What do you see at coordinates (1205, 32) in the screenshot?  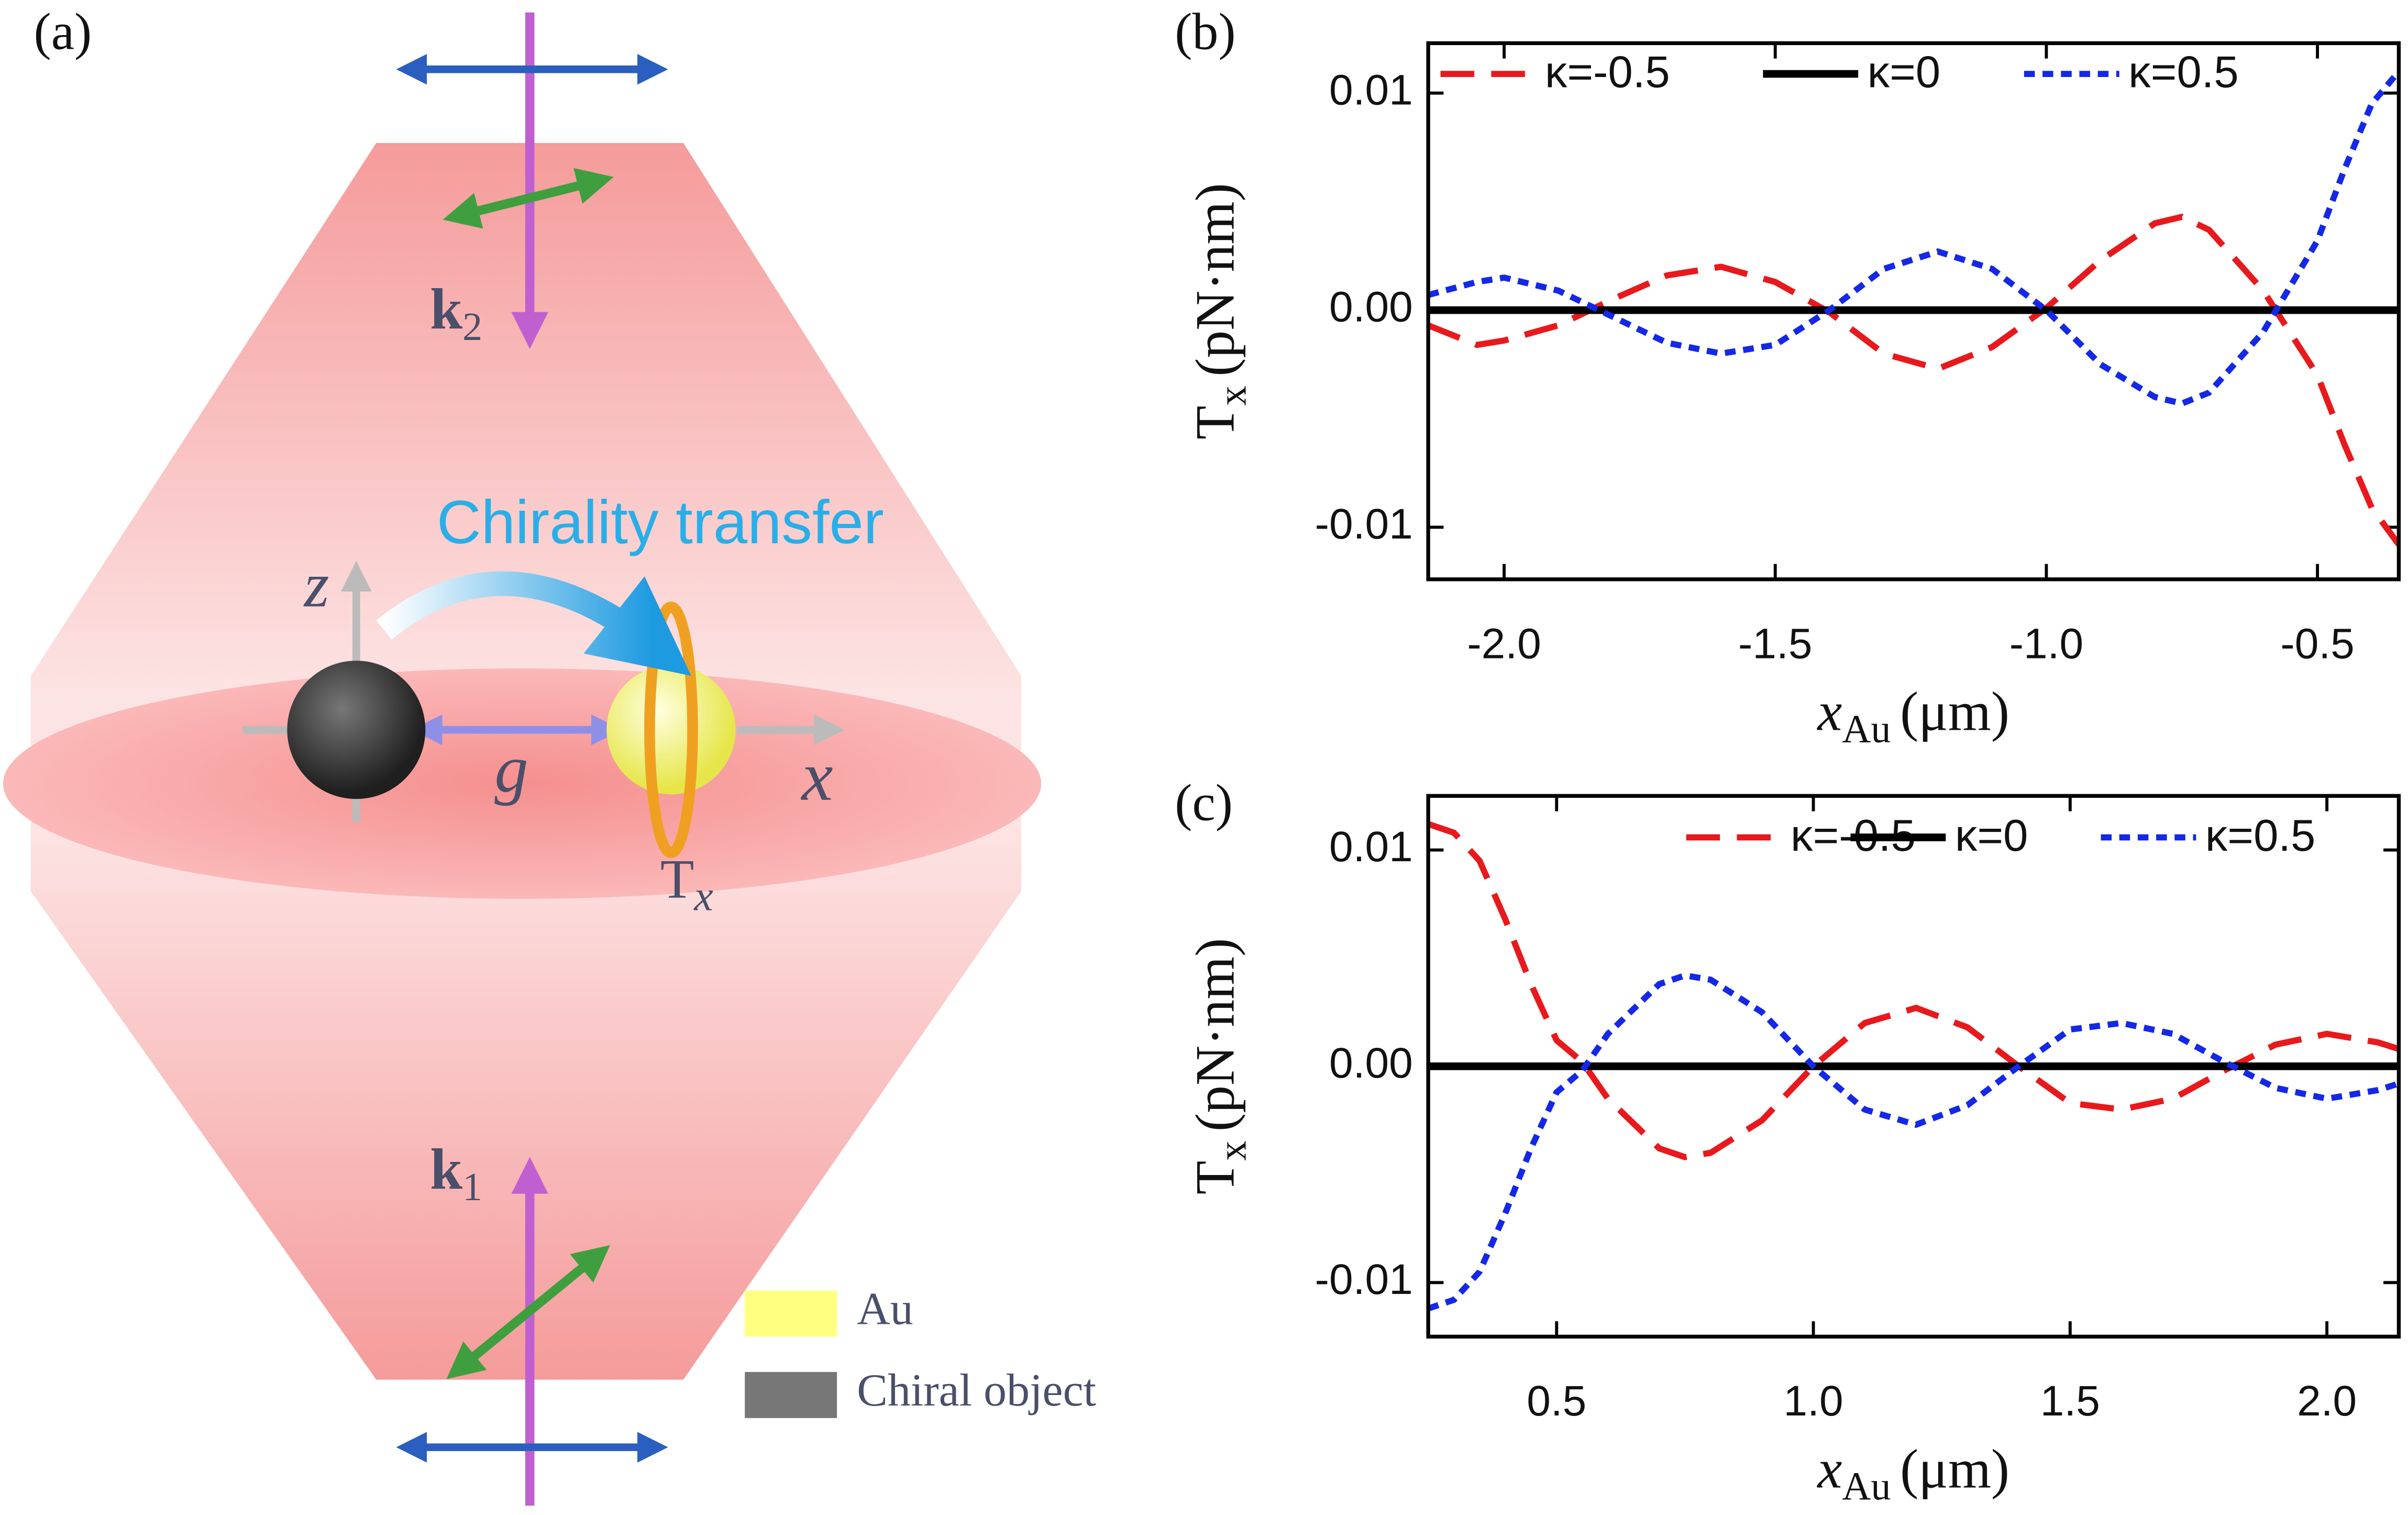 I see `panel-label: (b)` at bounding box center [1205, 32].